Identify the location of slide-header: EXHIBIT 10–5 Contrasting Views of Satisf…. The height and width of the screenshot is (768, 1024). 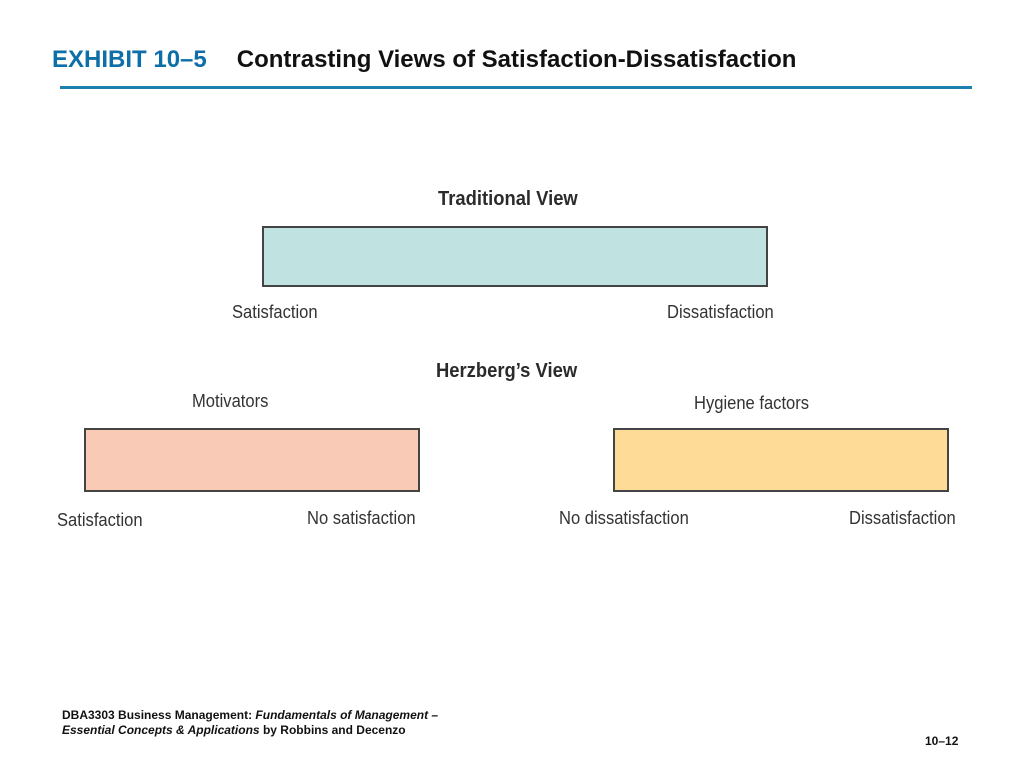
(424, 64).